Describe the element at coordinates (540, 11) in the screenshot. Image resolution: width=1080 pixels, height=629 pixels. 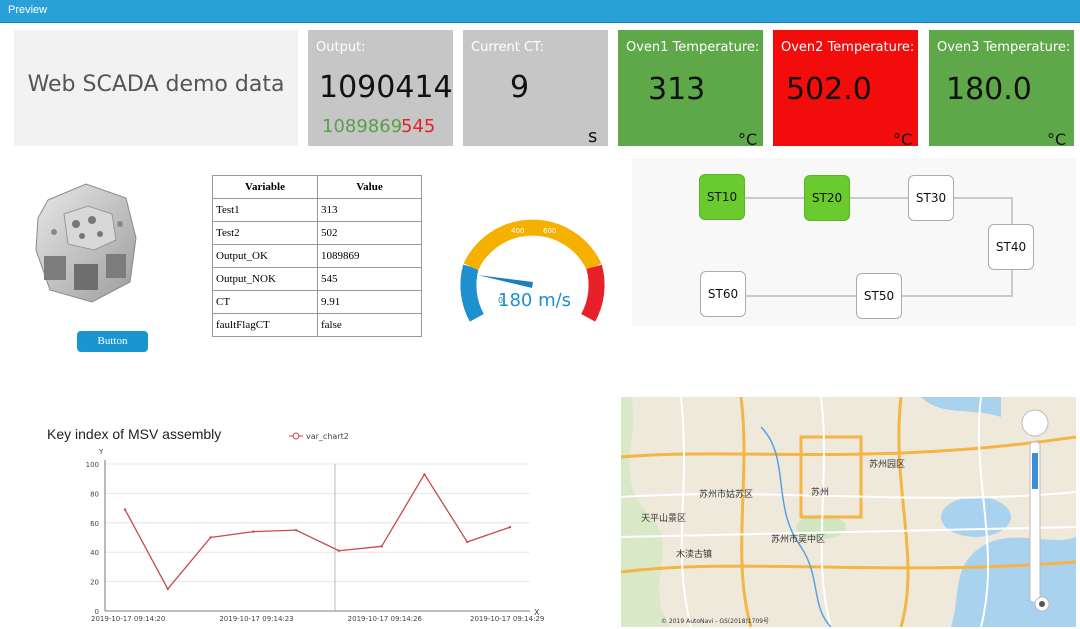
I see `window-titlebar: Preview` at that location.